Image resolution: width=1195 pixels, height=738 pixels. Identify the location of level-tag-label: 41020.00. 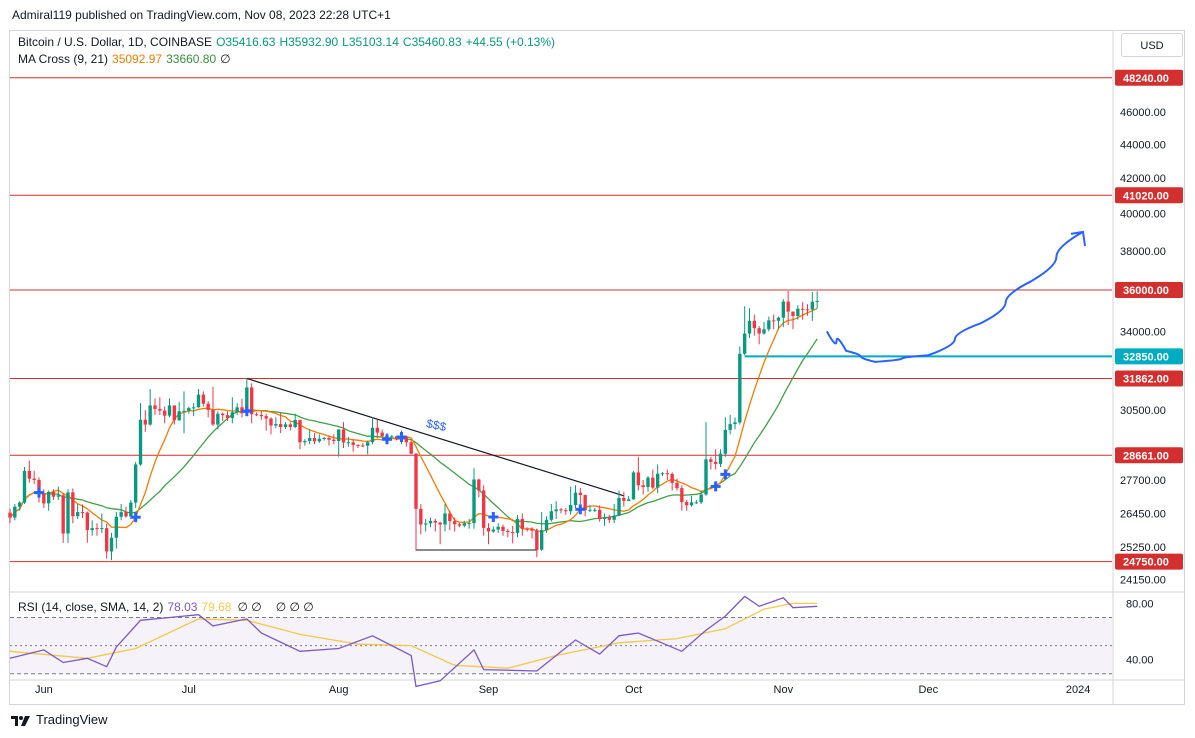
(1146, 196).